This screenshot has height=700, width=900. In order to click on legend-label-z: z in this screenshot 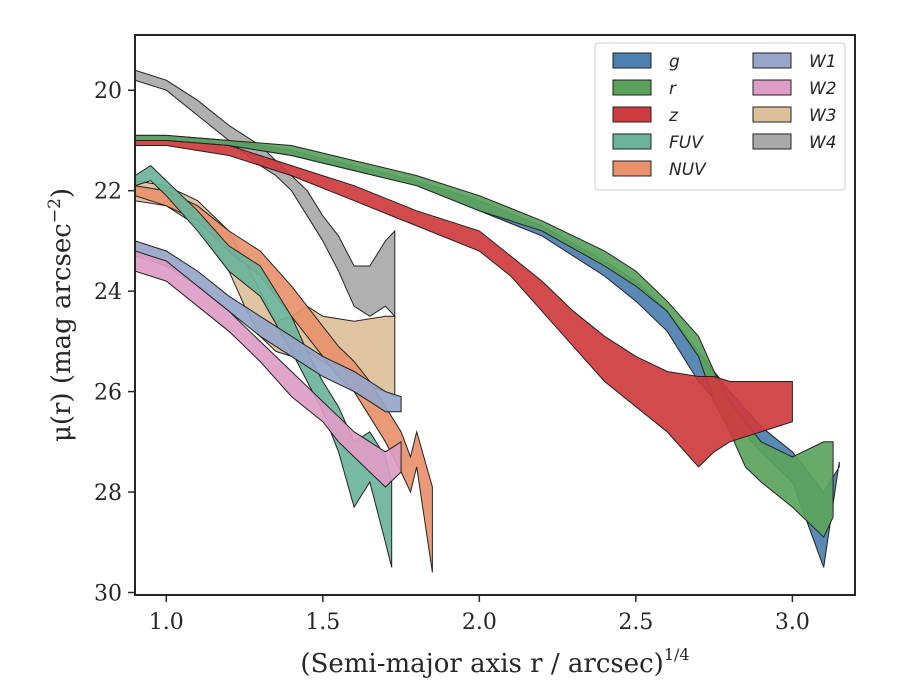, I will do `click(673, 116)`.